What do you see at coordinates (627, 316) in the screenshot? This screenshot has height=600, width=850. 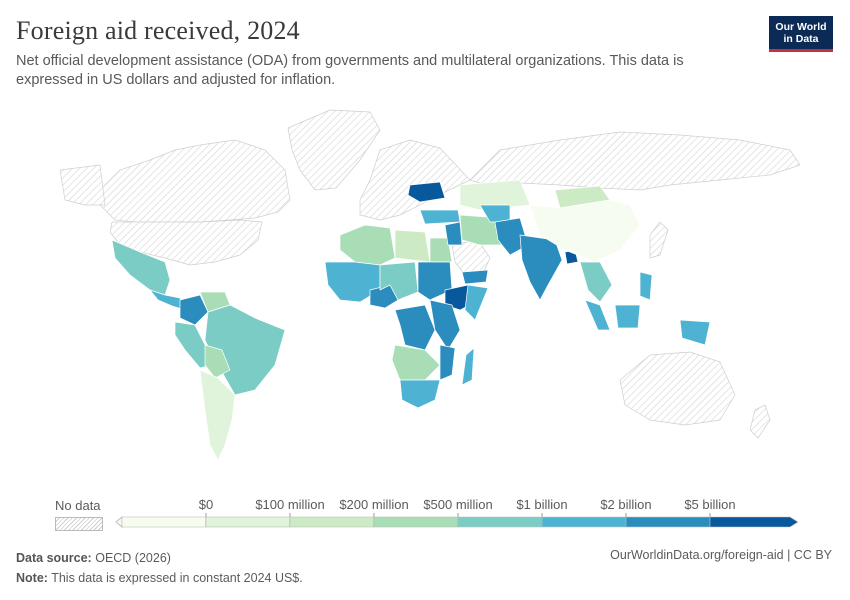 I see `indonesia-borneo` at bounding box center [627, 316].